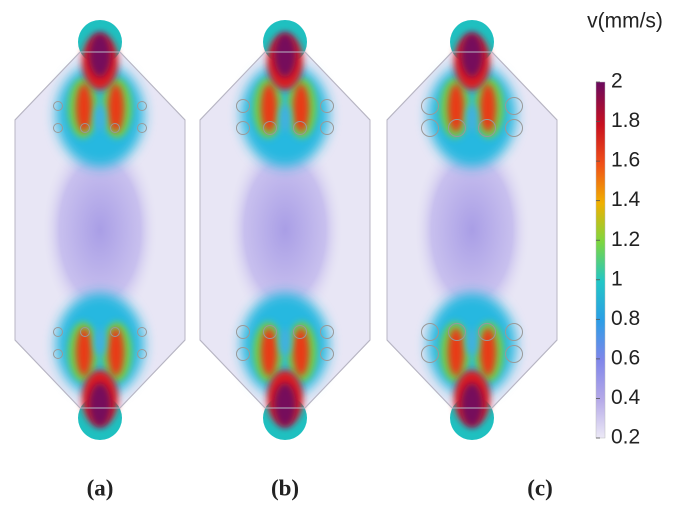 The image size is (687, 515). What do you see at coordinates (625, 437) in the screenshot?
I see `tick-label: 0.2` at bounding box center [625, 437].